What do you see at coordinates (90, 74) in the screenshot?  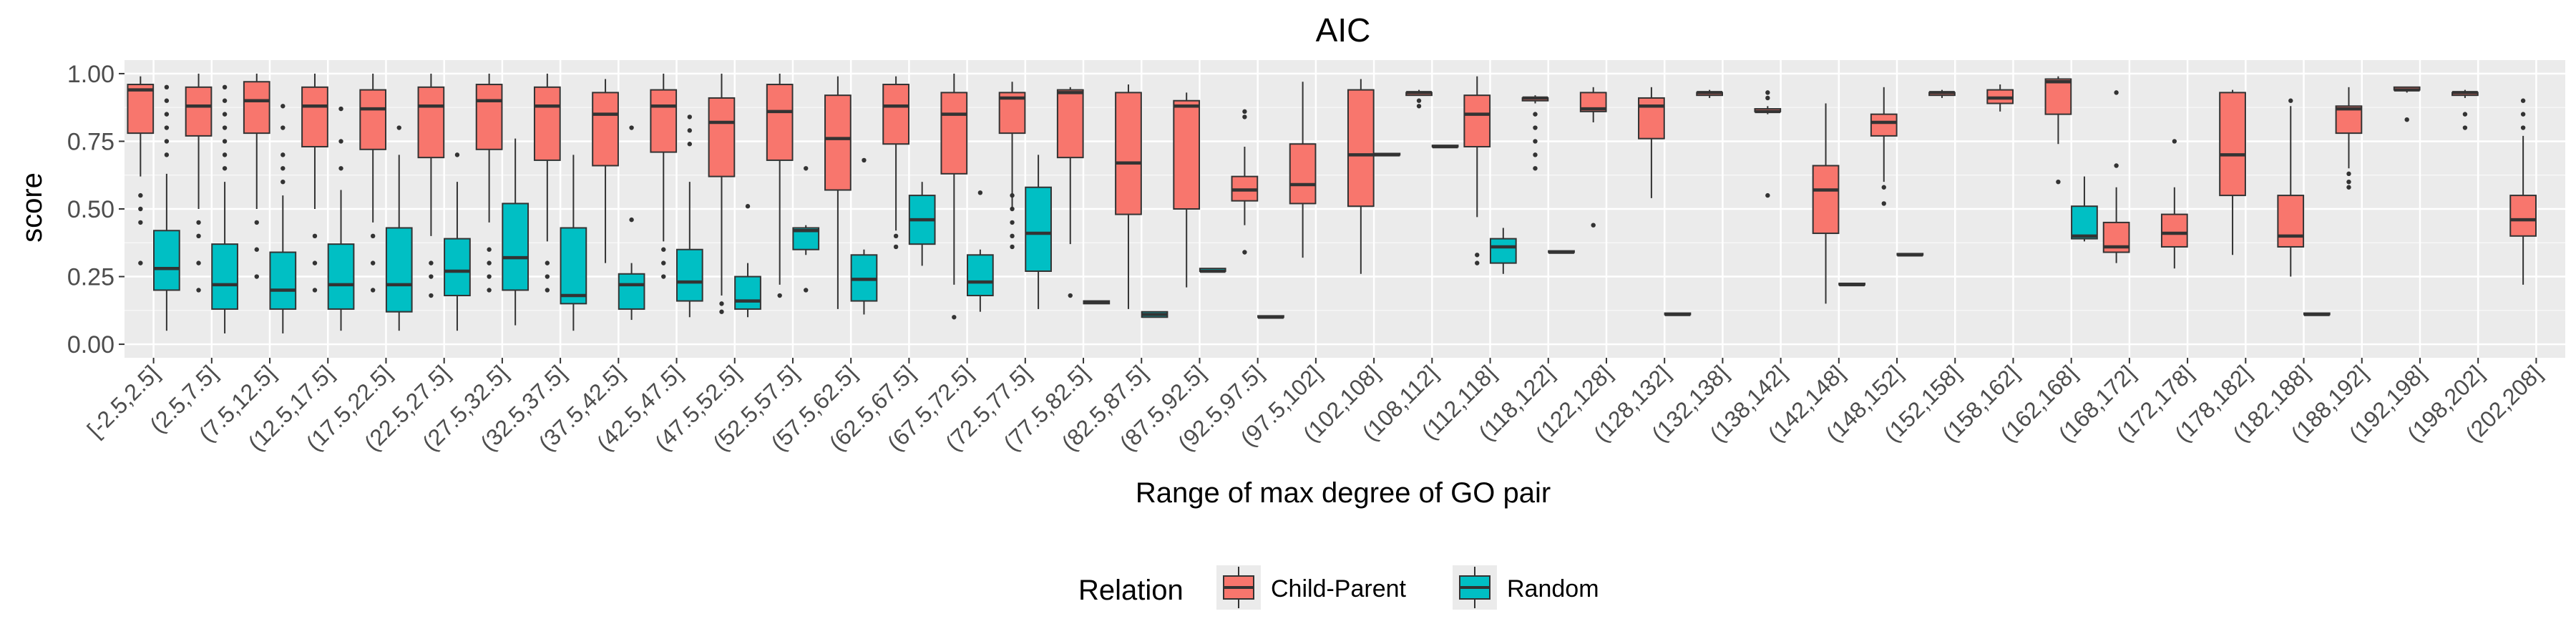 I see `y-tick-label: 1.00` at bounding box center [90, 74].